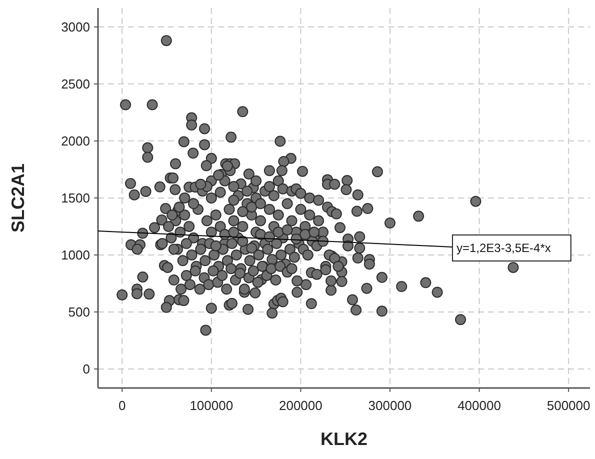  Describe the element at coordinates (503, 248) in the screenshot. I see `annotation: y=1,2E3-3,5E-4*x` at that location.